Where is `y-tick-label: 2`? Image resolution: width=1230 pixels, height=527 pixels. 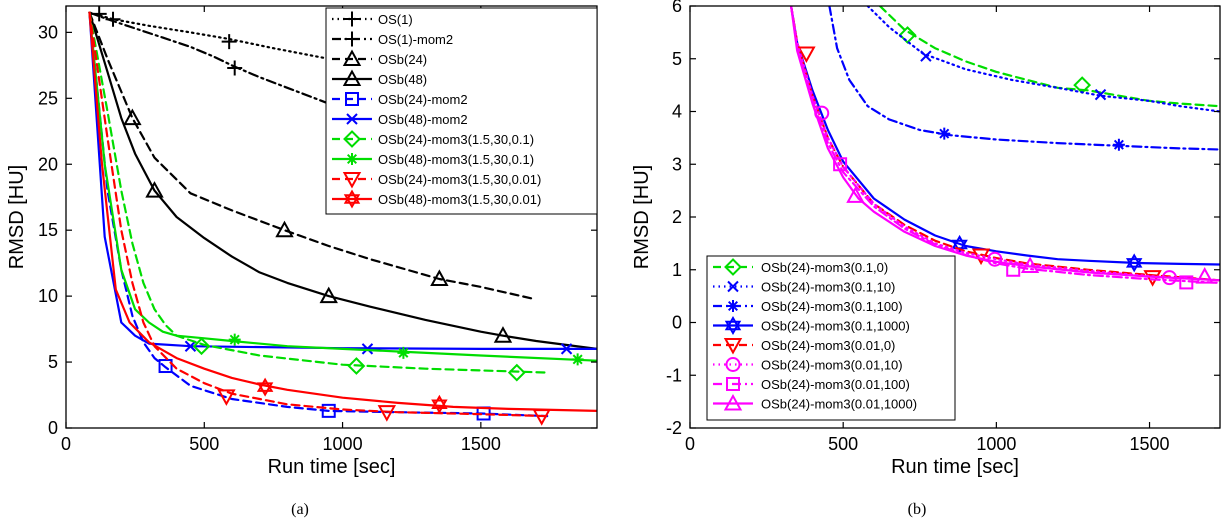
y-tick-label: 2 is located at coordinates (677, 217).